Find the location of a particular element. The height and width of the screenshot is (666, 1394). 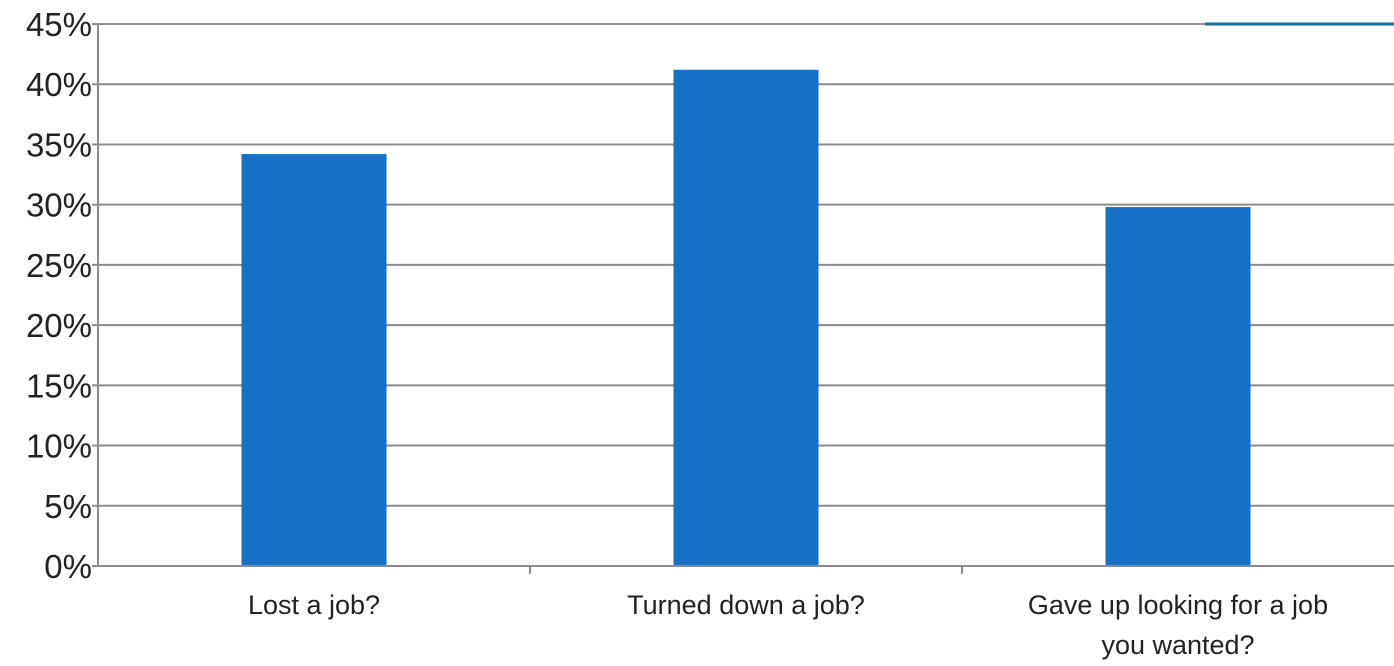

y-tick-label: 10% is located at coordinates (59, 446).